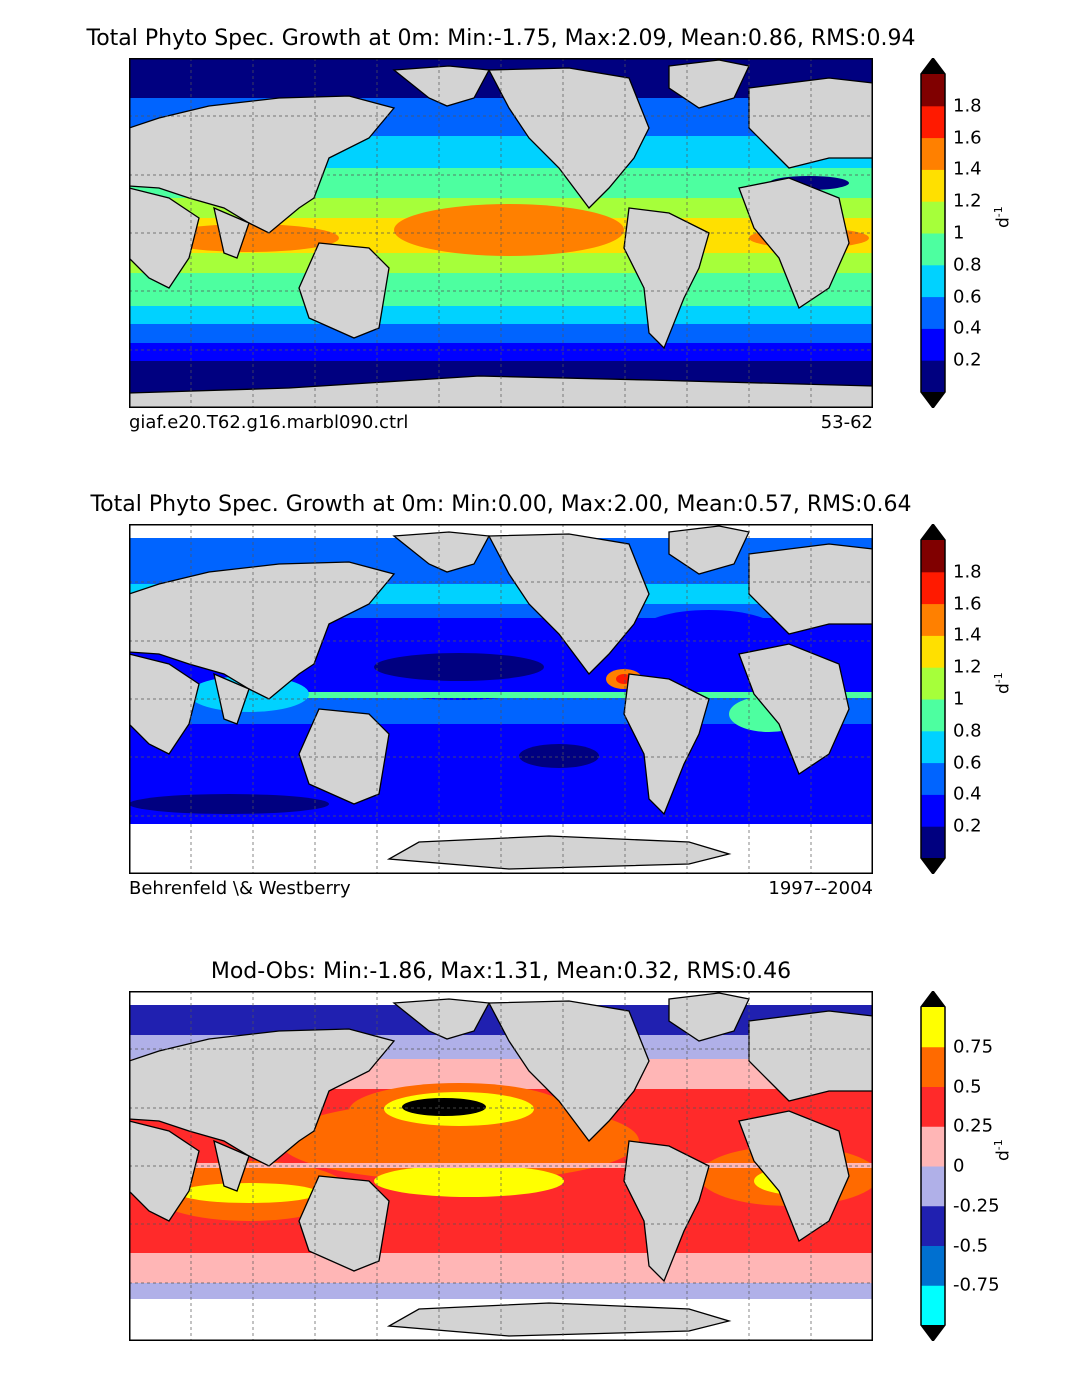  Describe the element at coordinates (967, 1086) in the screenshot. I see `colorbar-tick-label: 0.5` at that location.